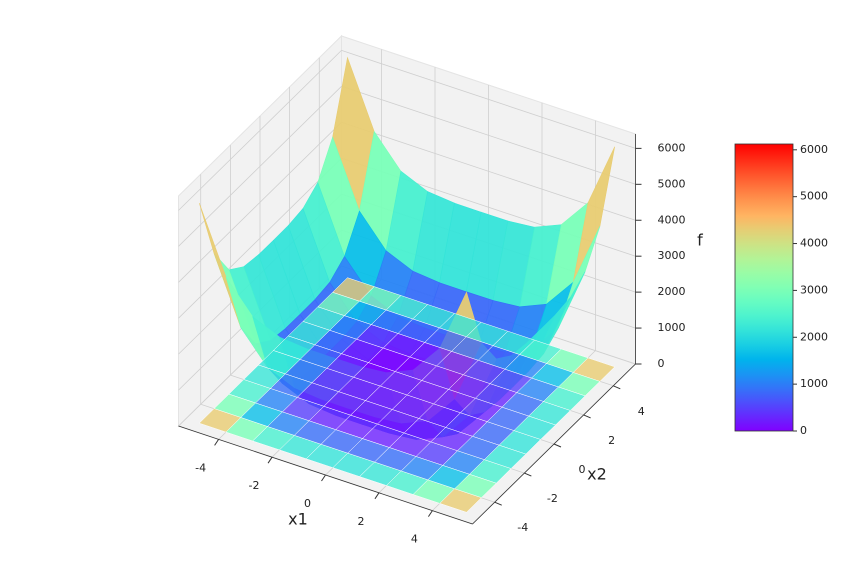 The image size is (864, 576). I want to click on y-axis-label: x2, so click(597, 474).